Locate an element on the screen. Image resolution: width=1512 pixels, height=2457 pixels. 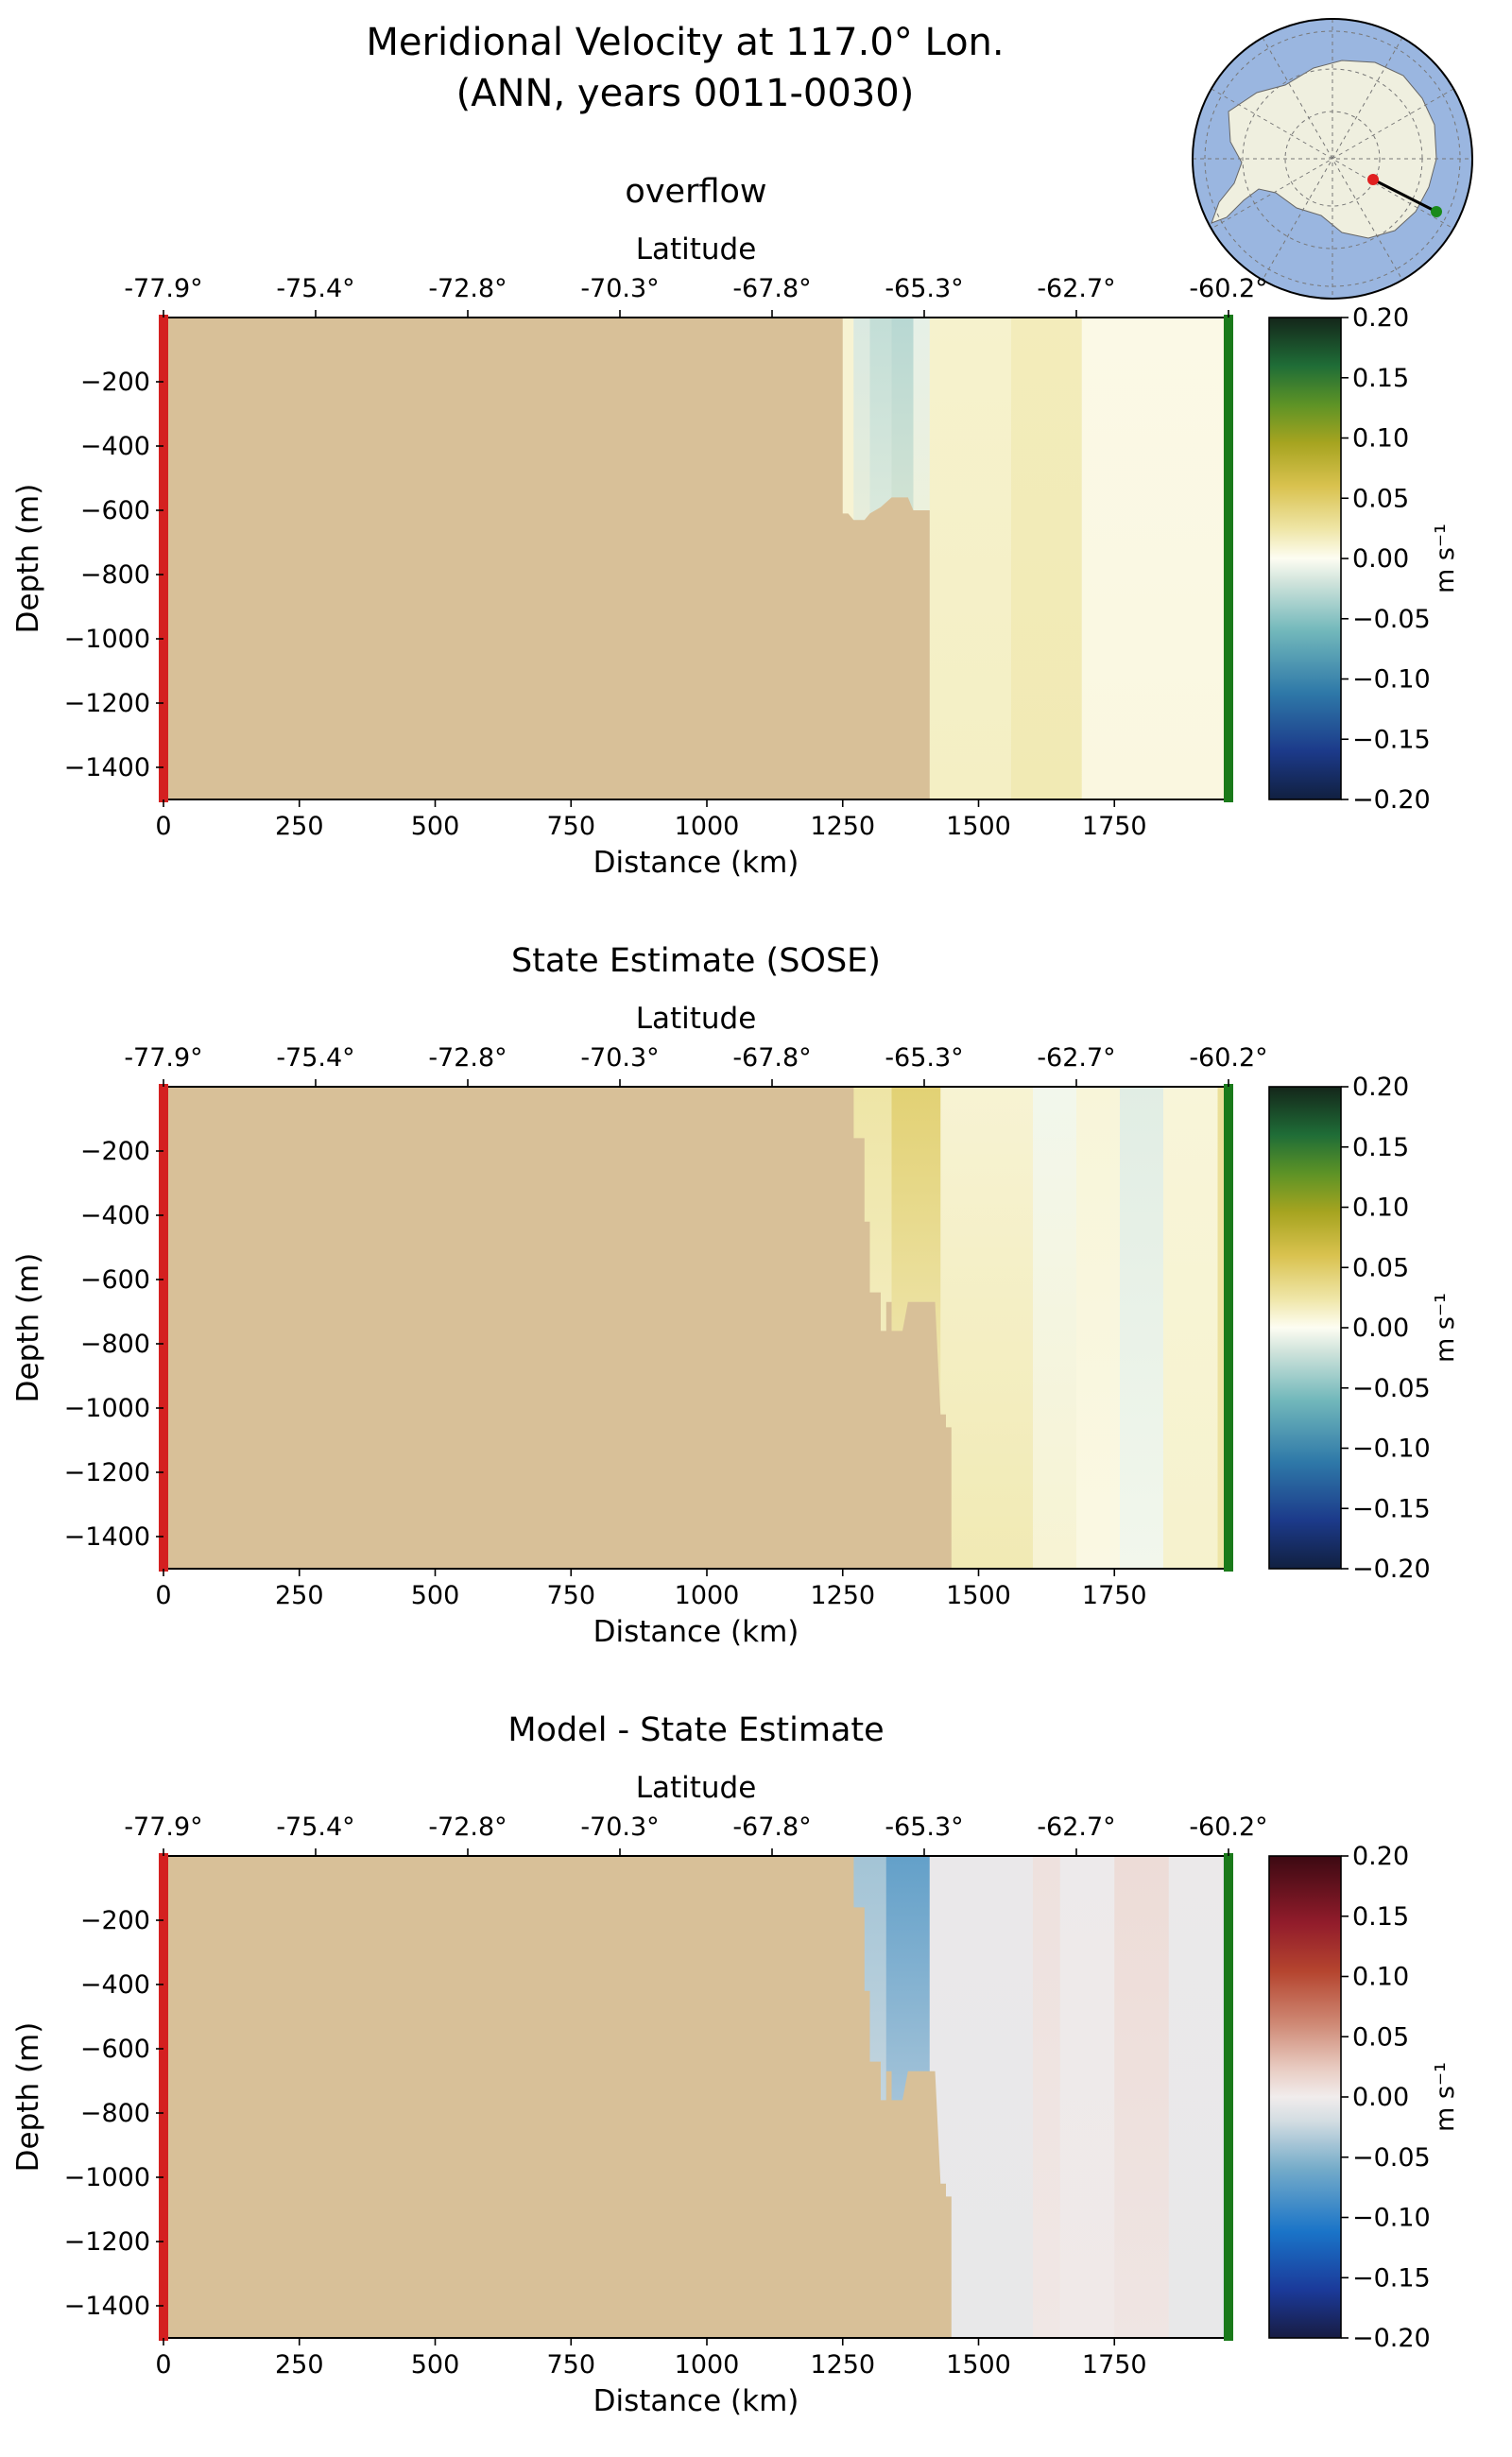
figure-title: Meridional Velocity at 117.0° Lon. is located at coordinates (685, 42).